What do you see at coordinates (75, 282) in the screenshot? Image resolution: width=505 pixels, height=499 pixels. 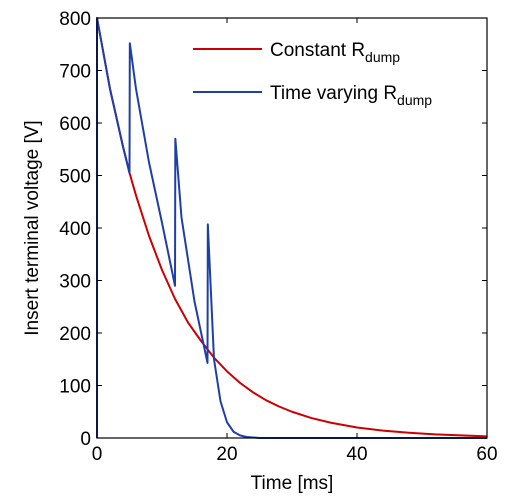 I see `y-tick-label: 300` at bounding box center [75, 282].